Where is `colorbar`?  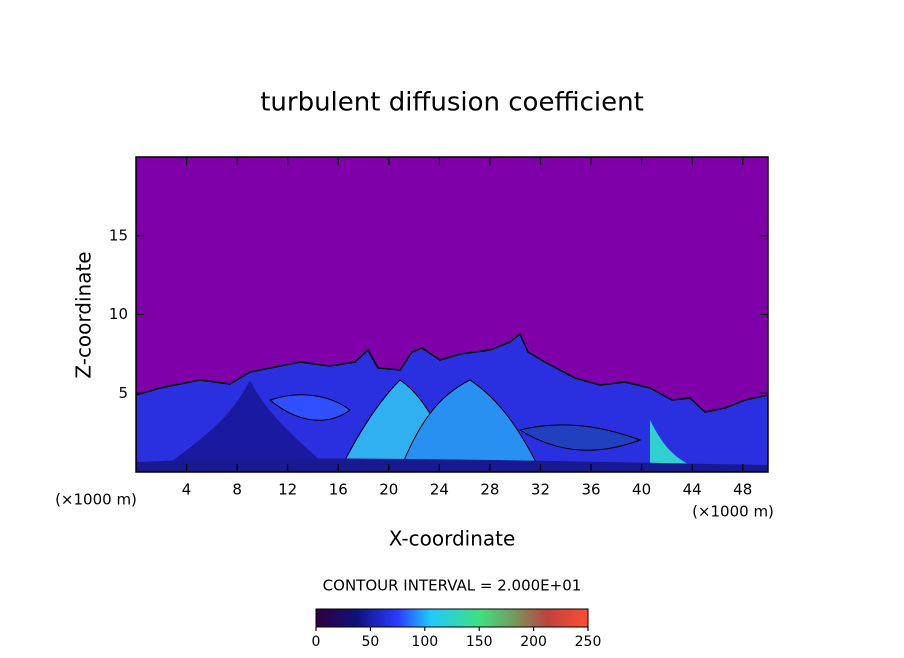
colorbar is located at coordinates (452, 618).